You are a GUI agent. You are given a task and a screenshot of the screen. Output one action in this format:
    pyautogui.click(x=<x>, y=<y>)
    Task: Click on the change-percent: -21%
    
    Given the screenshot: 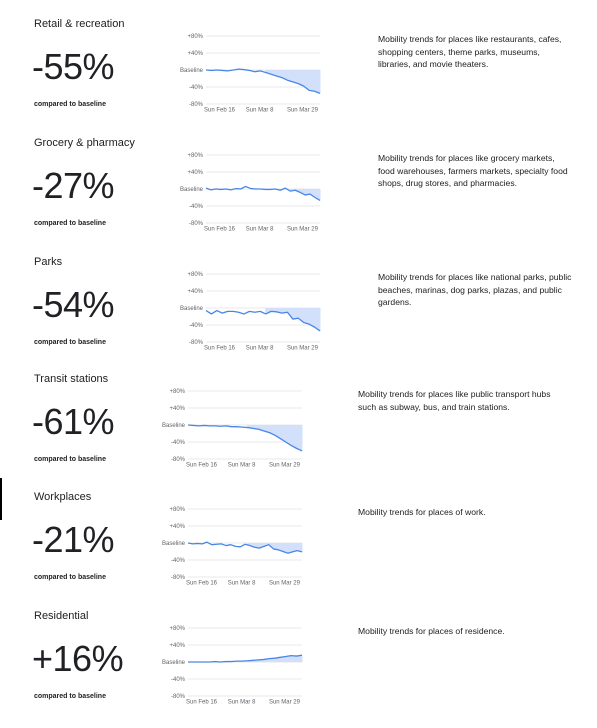 What is the action you would take?
    pyautogui.click(x=73, y=539)
    